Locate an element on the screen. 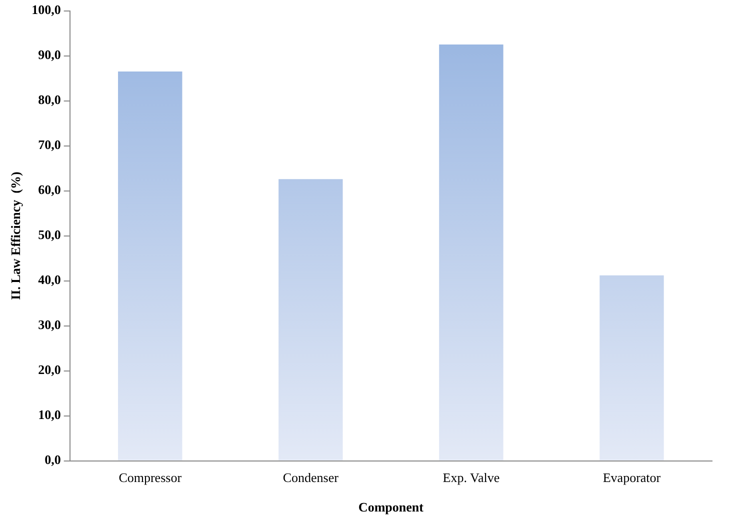  y-tick-label: 80,0 is located at coordinates (49, 100).